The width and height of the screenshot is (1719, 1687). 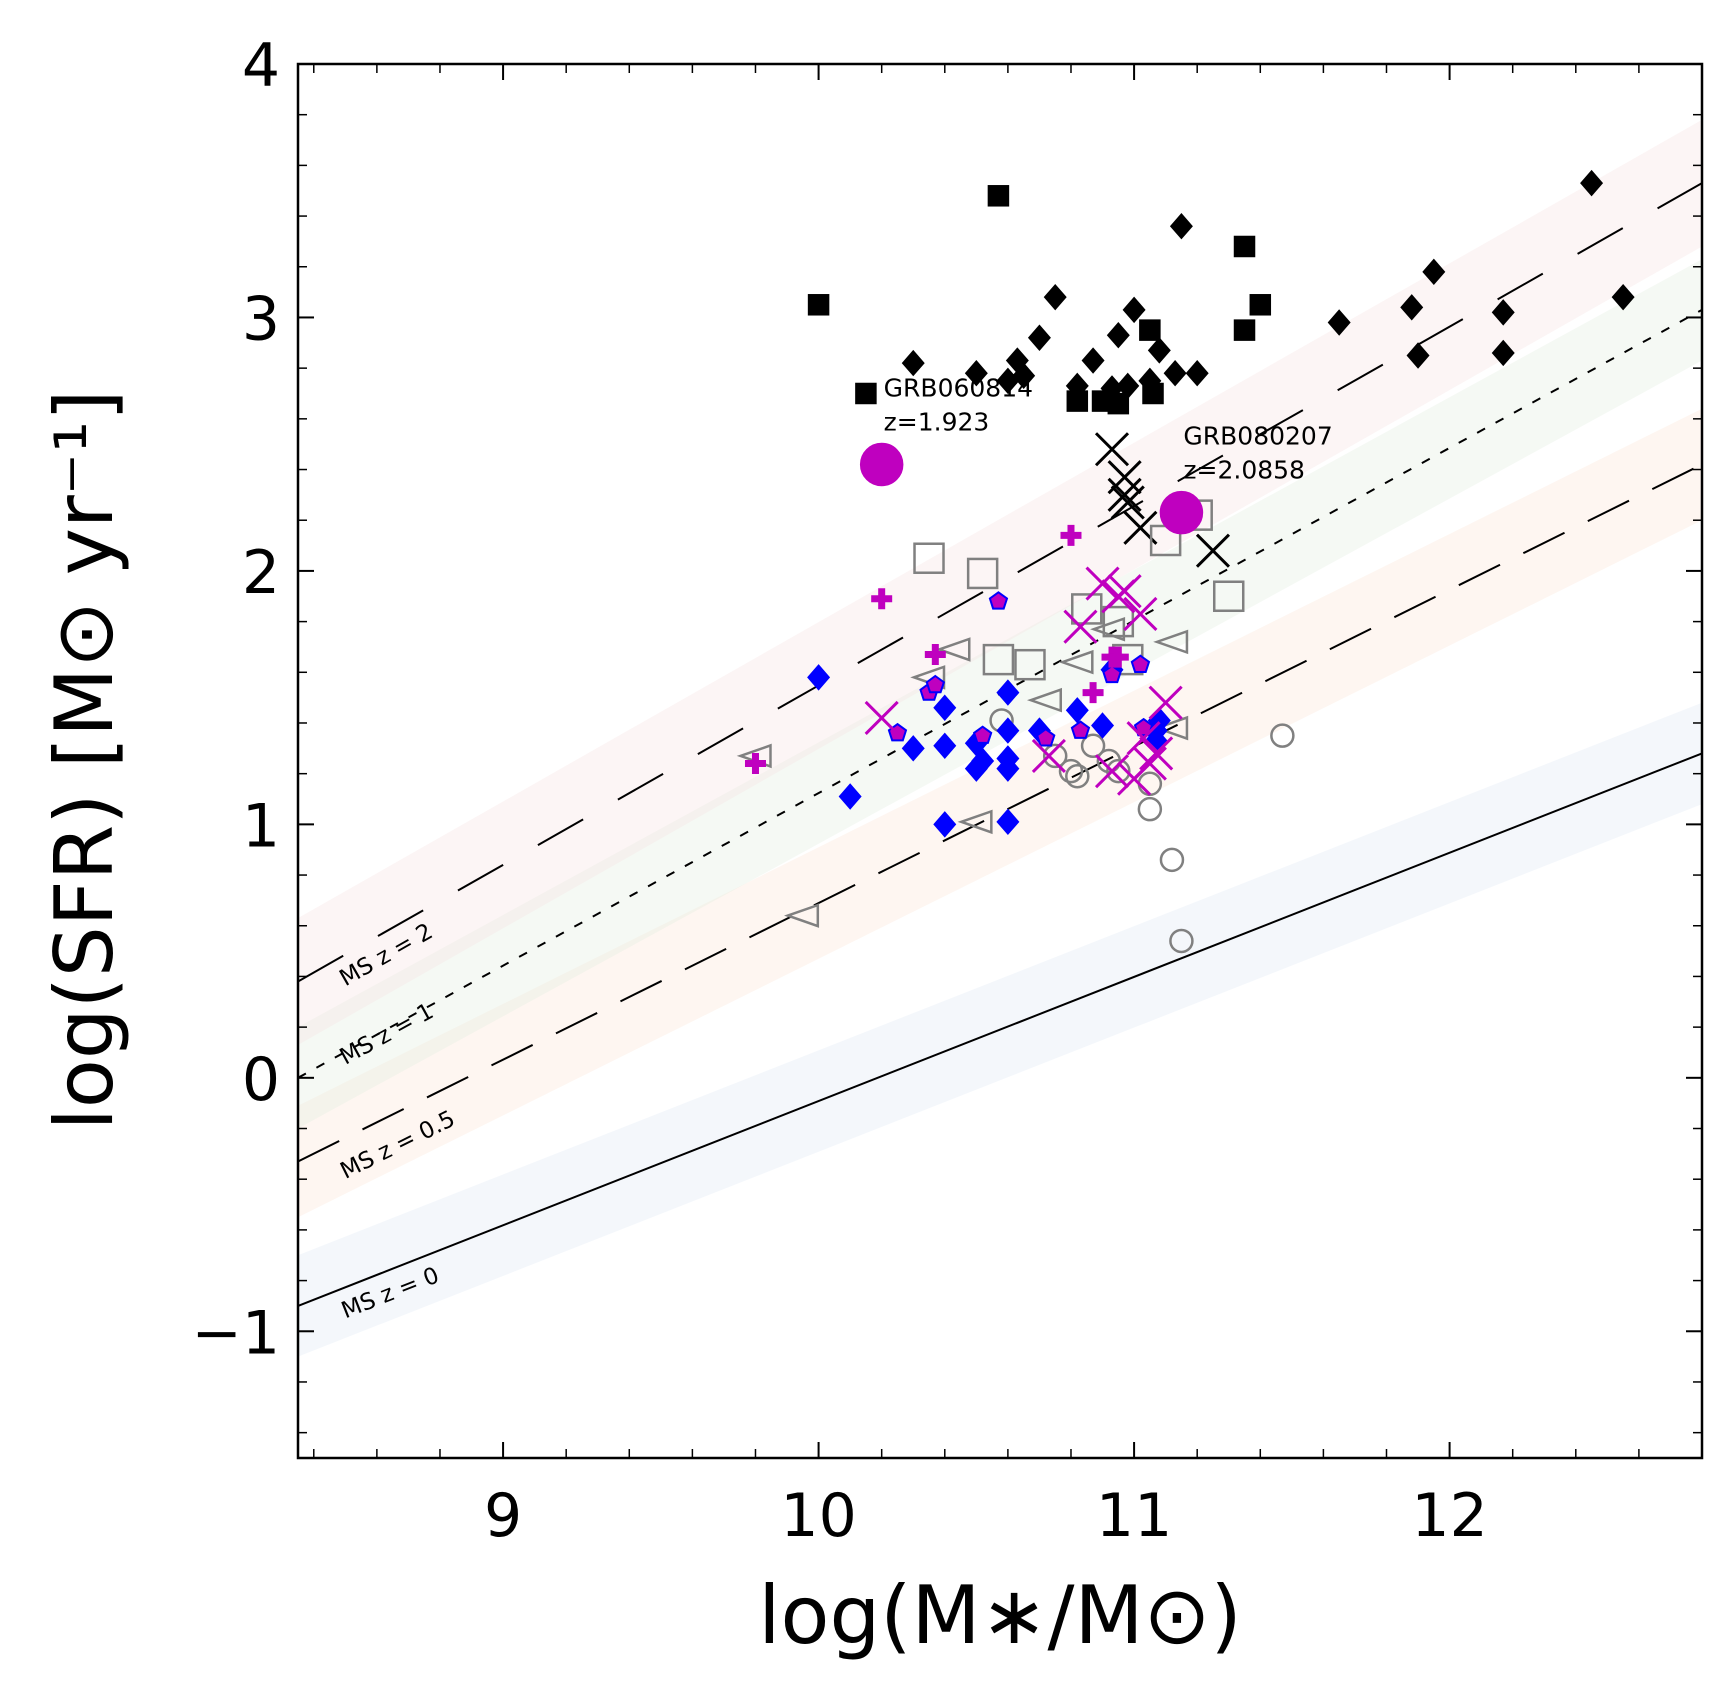 What do you see at coordinates (261, 1080) in the screenshot?
I see `y-tick-label-1: 0` at bounding box center [261, 1080].